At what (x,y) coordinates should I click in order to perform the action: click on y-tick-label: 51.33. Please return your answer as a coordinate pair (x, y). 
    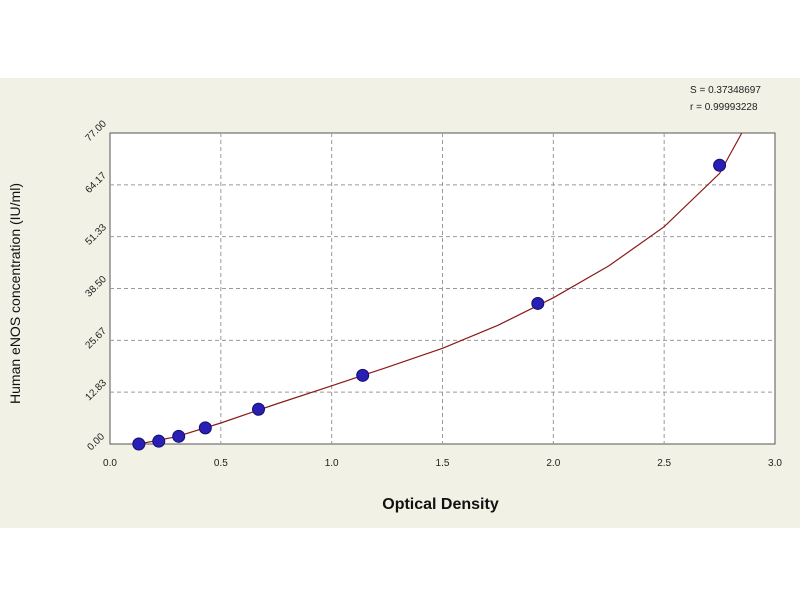
    Looking at the image, I should click on (96, 235).